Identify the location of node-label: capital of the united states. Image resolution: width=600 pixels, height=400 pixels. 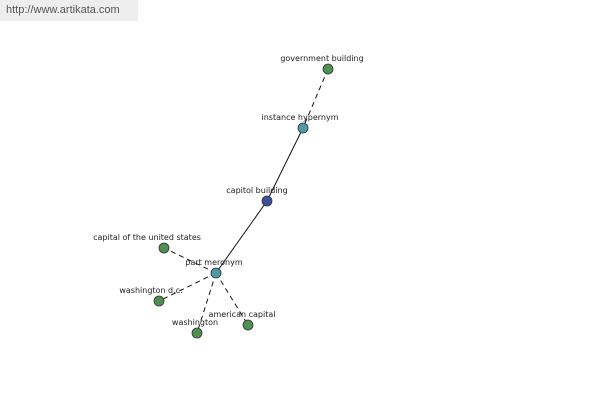
(147, 237).